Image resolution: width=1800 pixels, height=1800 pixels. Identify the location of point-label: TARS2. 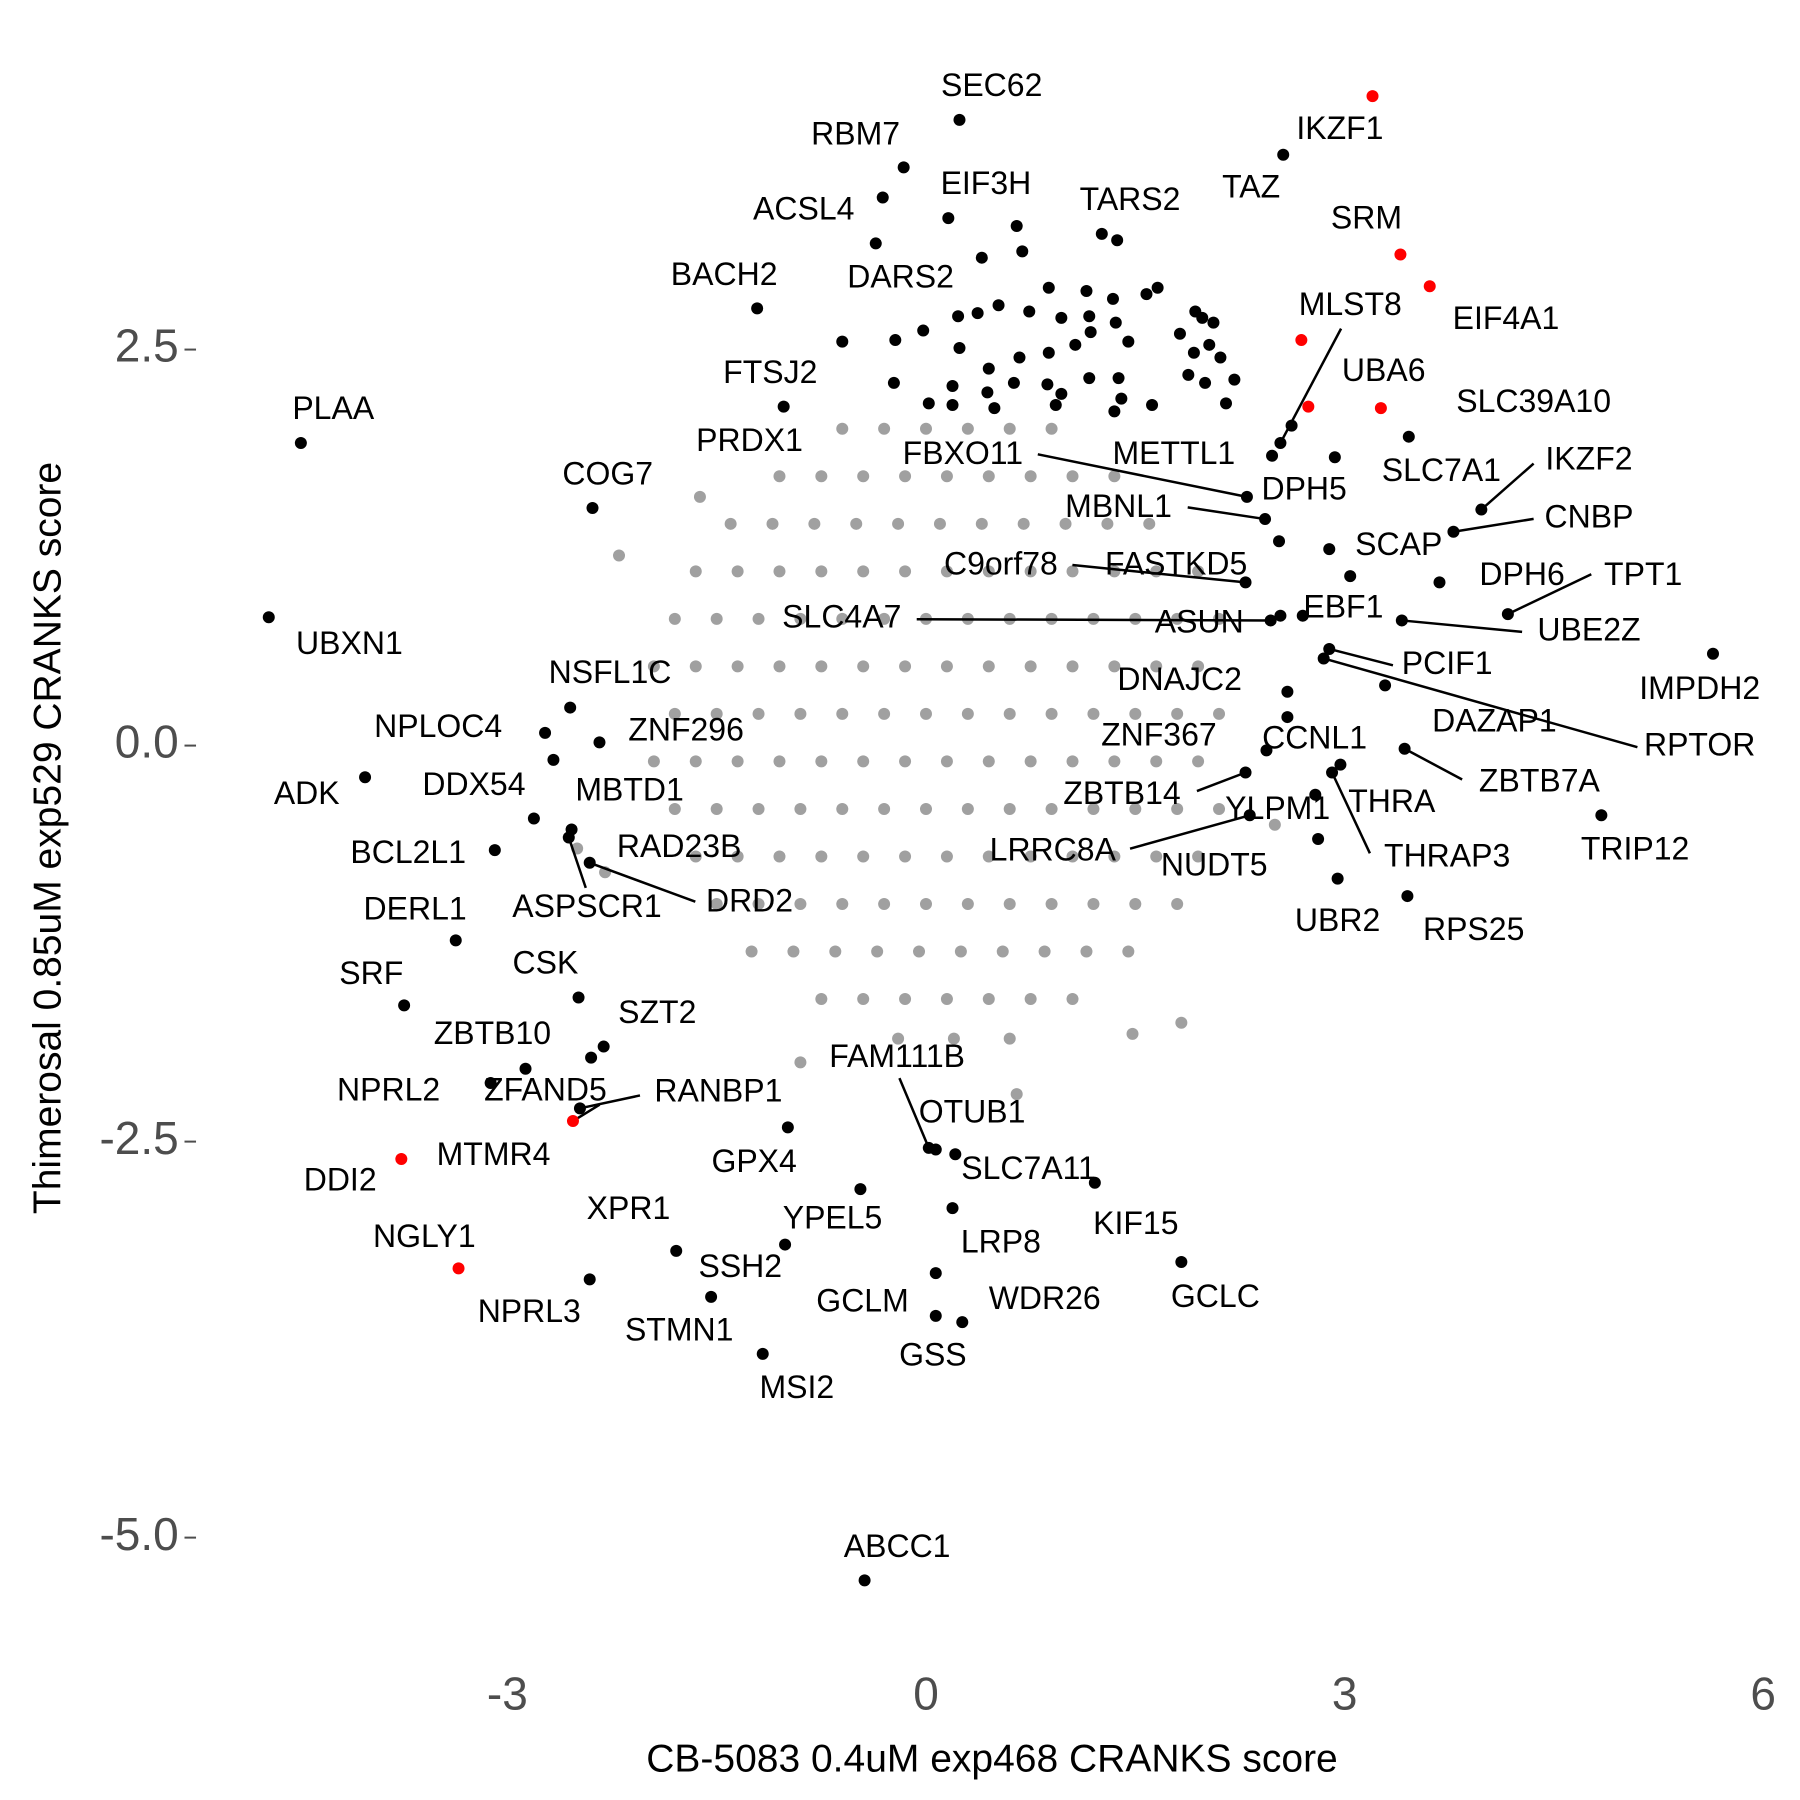
(1130, 199).